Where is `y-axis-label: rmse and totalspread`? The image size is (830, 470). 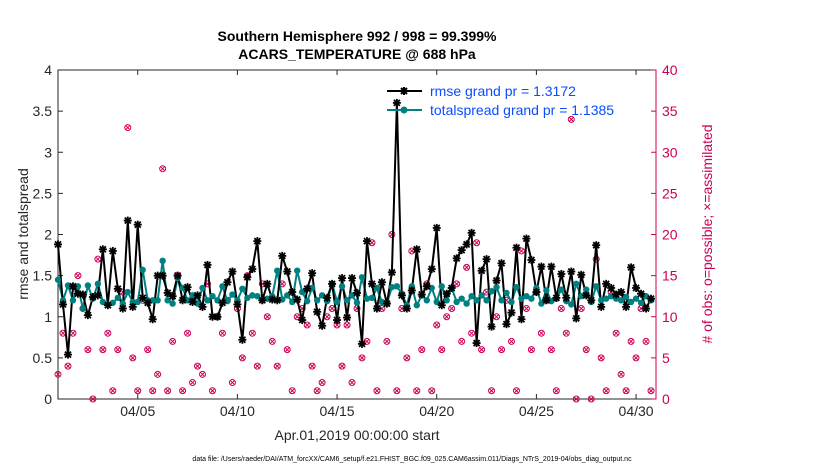 y-axis-label: rmse and totalspread is located at coordinates (23, 234).